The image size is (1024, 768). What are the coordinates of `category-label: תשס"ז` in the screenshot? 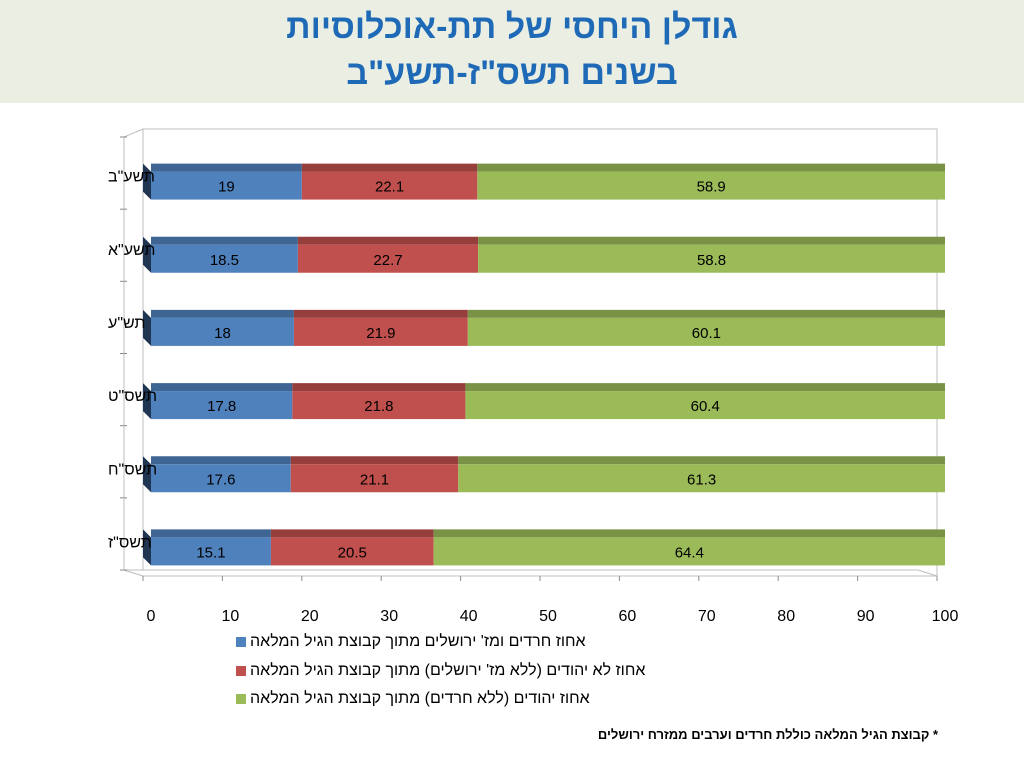 It's located at (130, 542).